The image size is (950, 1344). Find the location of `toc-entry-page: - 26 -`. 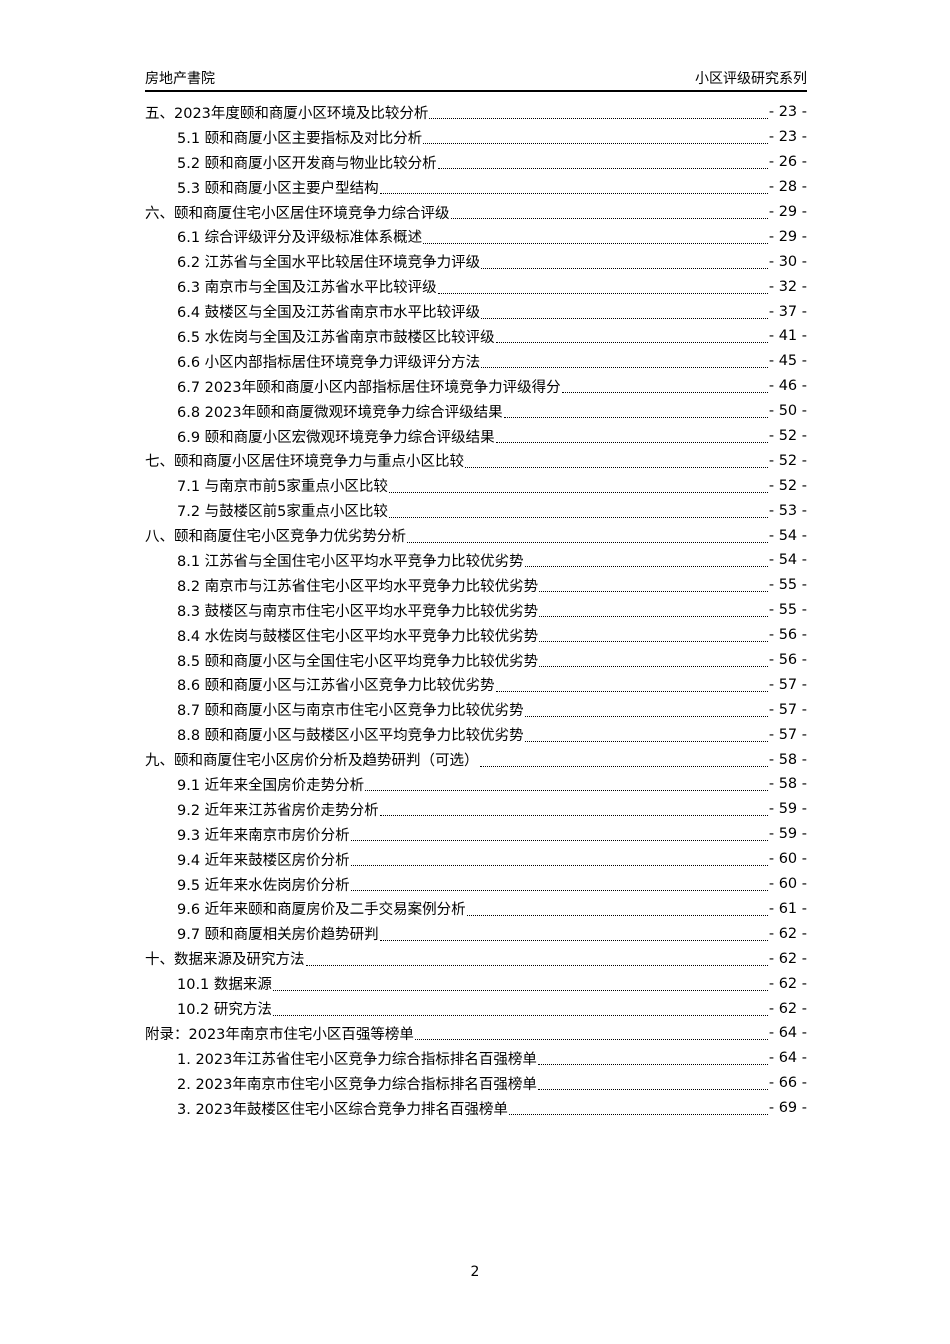

toc-entry-page: - 26 - is located at coordinates (787, 162).